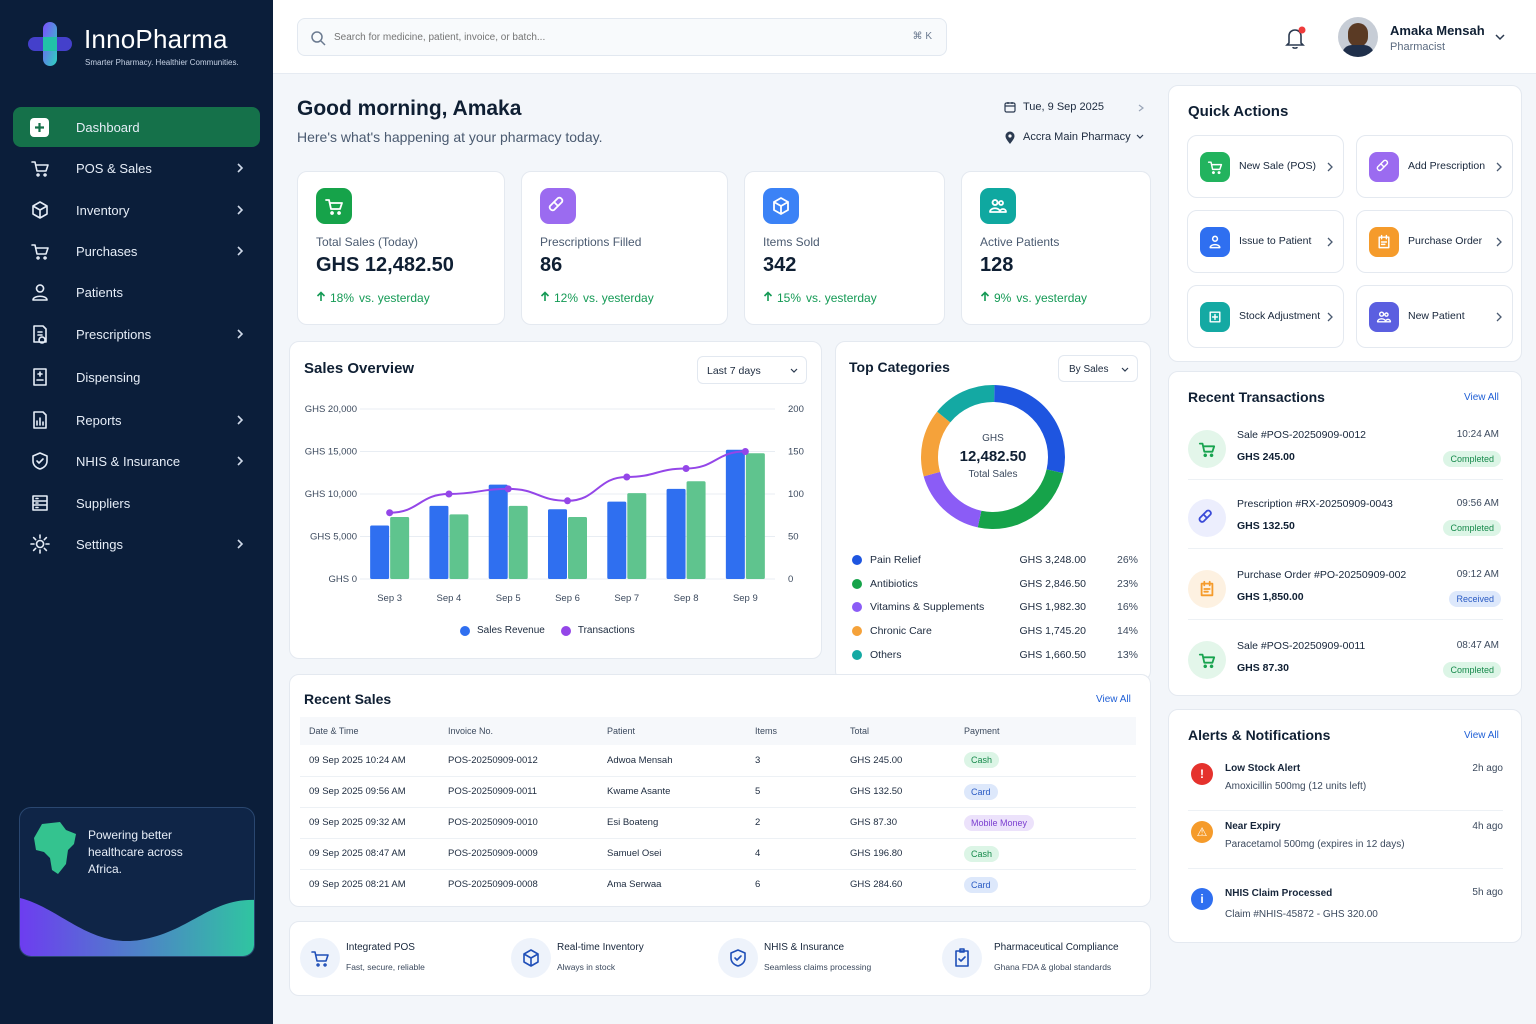 The image size is (1536, 1024). What do you see at coordinates (136, 127) in the screenshot?
I see `sidebar-item-dashboard: Dashboard` at bounding box center [136, 127].